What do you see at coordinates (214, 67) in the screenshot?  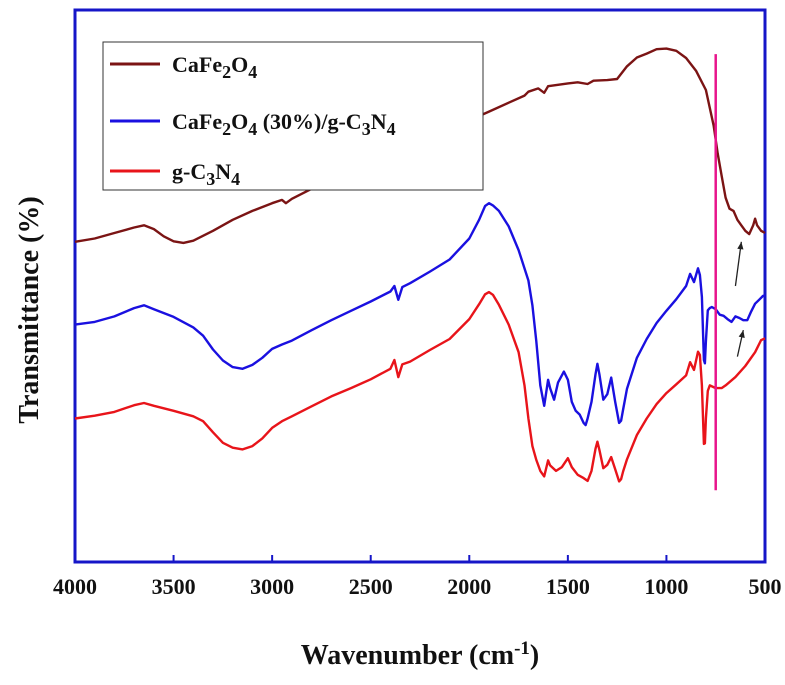 I see `legend-label-cafe2o4: CaFe2O4` at bounding box center [214, 67].